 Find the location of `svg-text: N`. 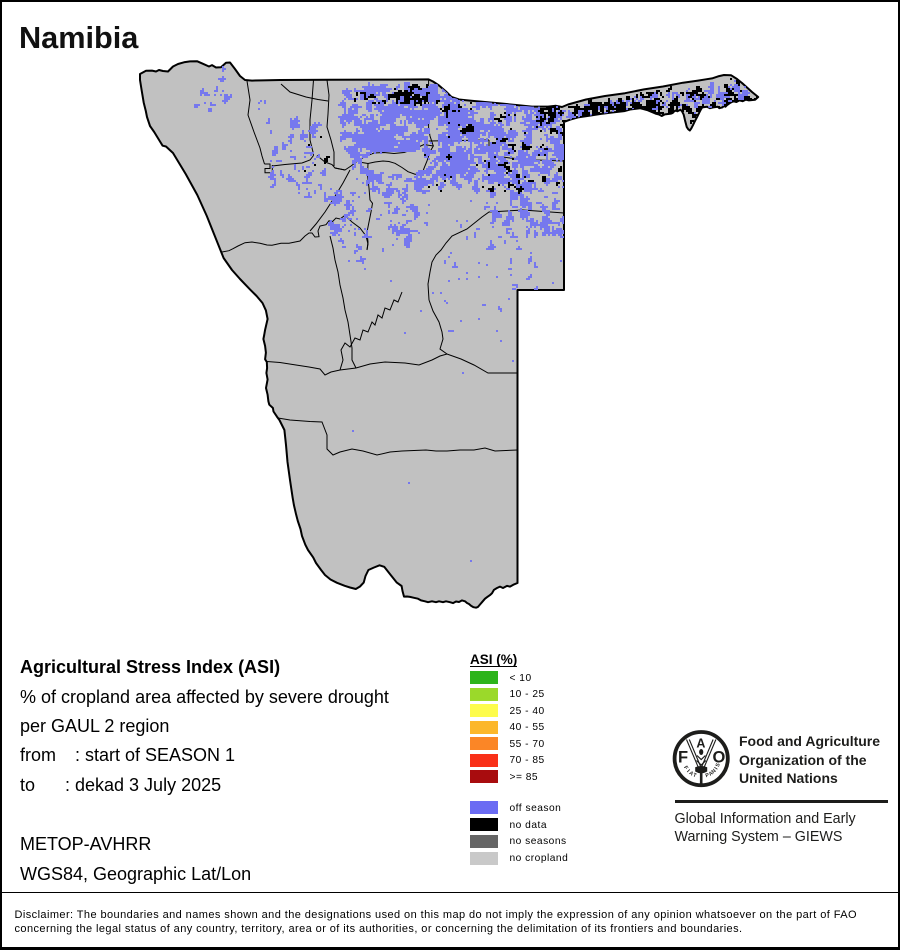

svg-text: N is located at coordinates (714, 771).